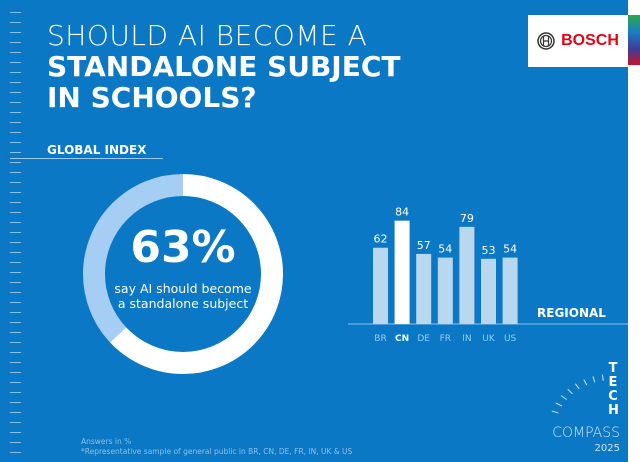  What do you see at coordinates (16, 237) in the screenshot?
I see `decorative-ticks` at bounding box center [16, 237].